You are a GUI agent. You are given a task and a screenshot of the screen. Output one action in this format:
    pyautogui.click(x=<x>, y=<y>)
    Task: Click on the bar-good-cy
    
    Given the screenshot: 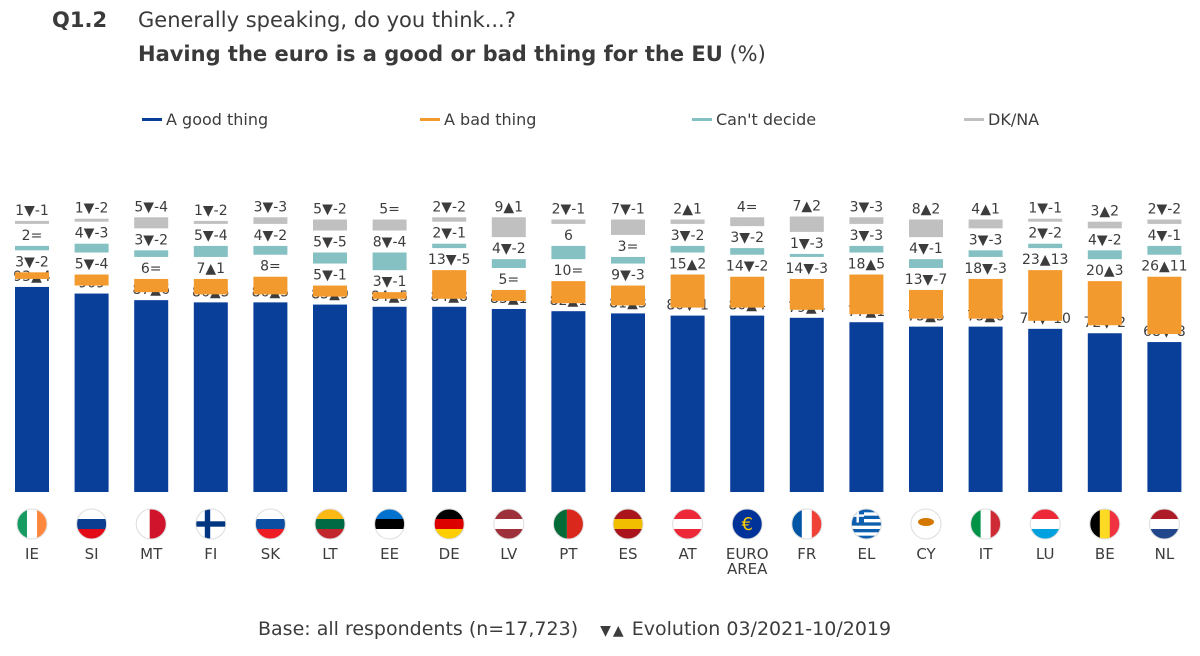 What is the action you would take?
    pyautogui.click(x=926, y=409)
    